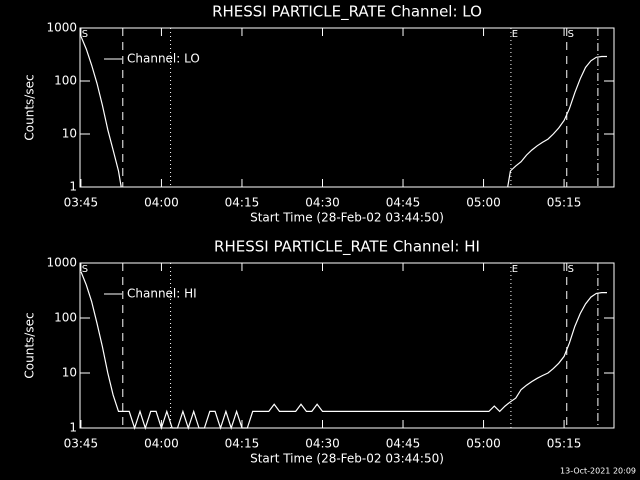 The height and width of the screenshot is (480, 640). Describe the element at coordinates (598, 471) in the screenshot. I see `footer-date: 13-Oct-2021 20:09` at that location.